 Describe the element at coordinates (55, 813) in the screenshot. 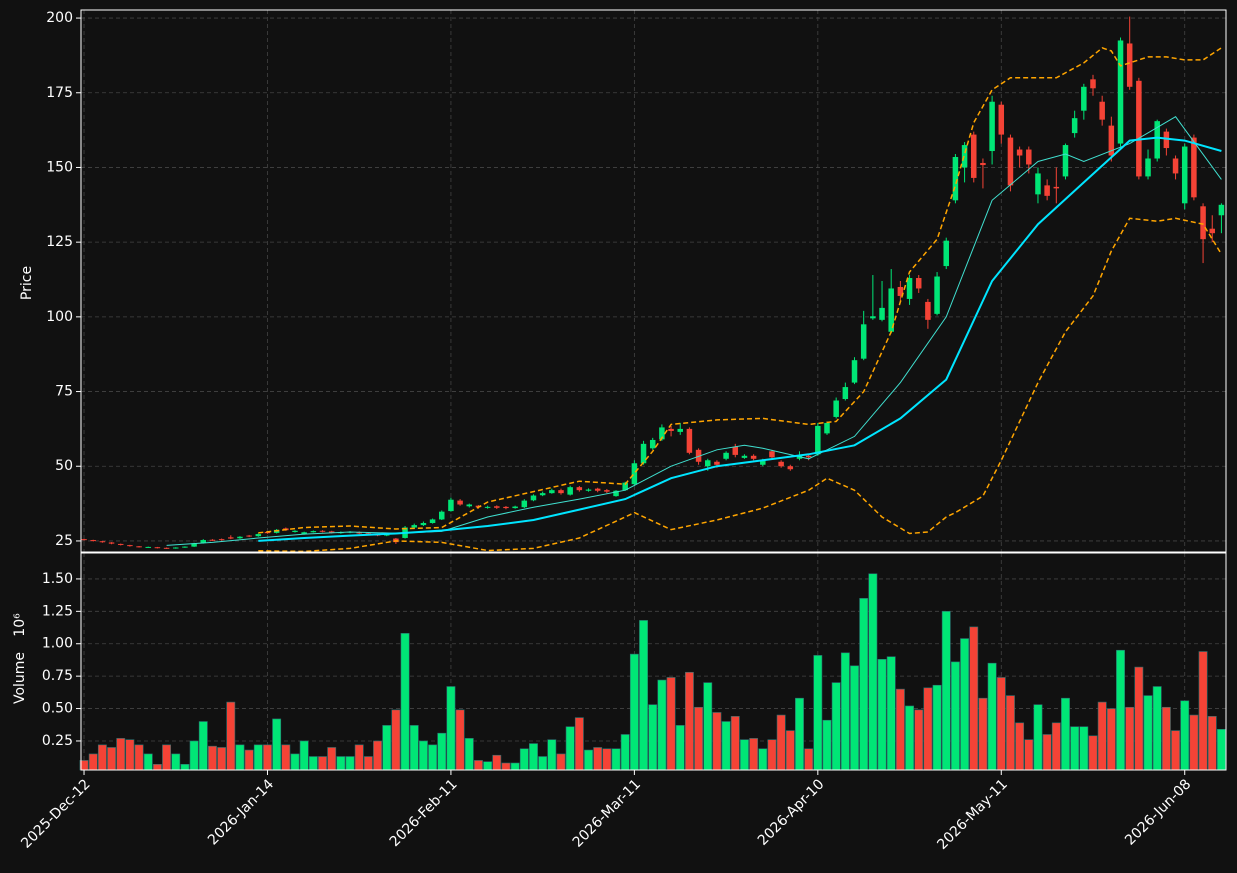

I see `x-tick-label: 2025-Dec-12` at that location.